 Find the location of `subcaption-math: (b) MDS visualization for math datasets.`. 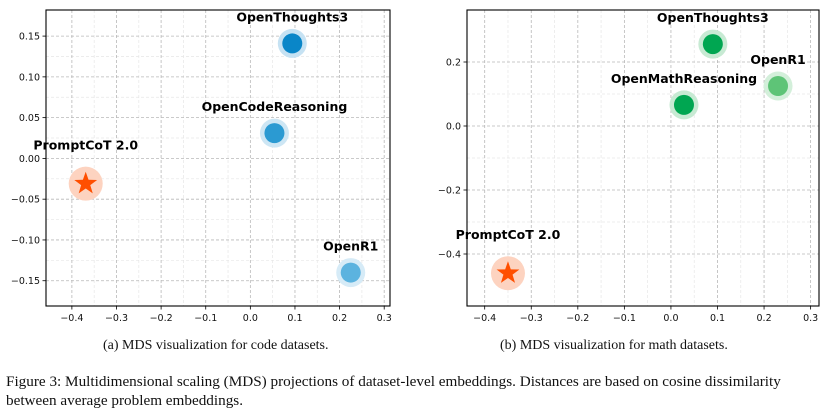

subcaption-math: (b) MDS visualization for math datasets. is located at coordinates (614, 345).